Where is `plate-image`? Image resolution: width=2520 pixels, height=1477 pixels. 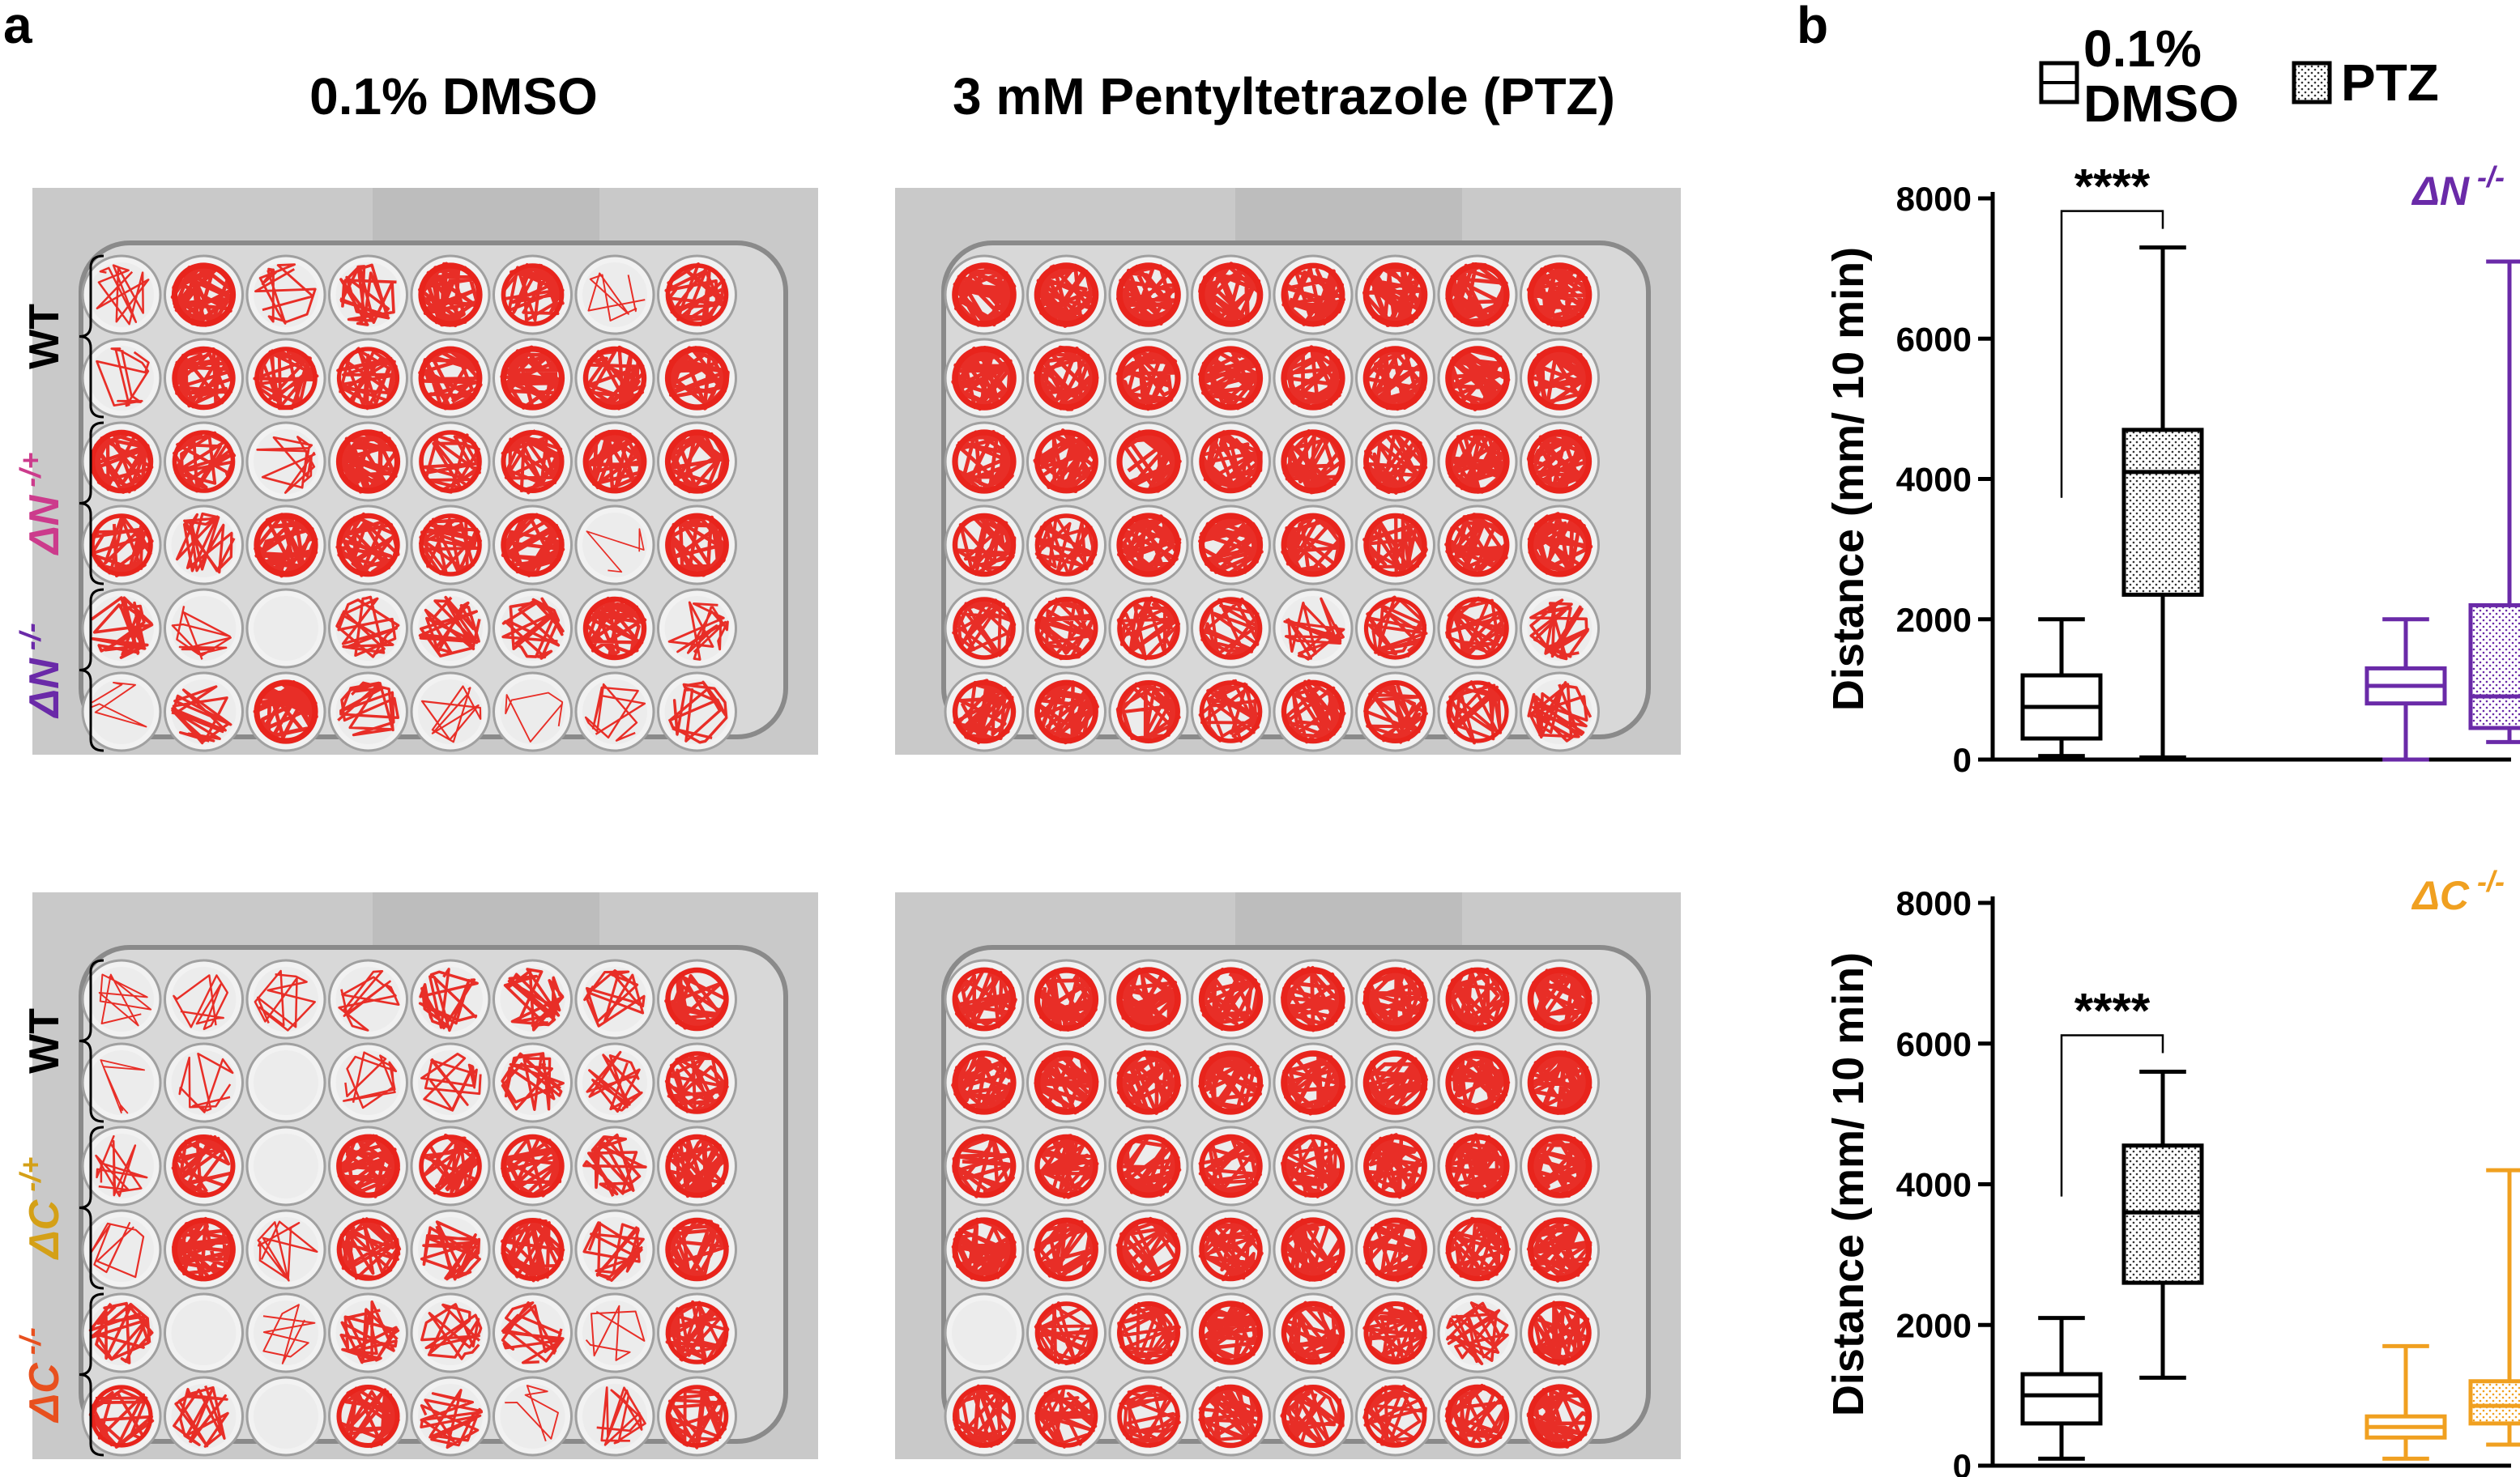 plate-image is located at coordinates (1288, 471).